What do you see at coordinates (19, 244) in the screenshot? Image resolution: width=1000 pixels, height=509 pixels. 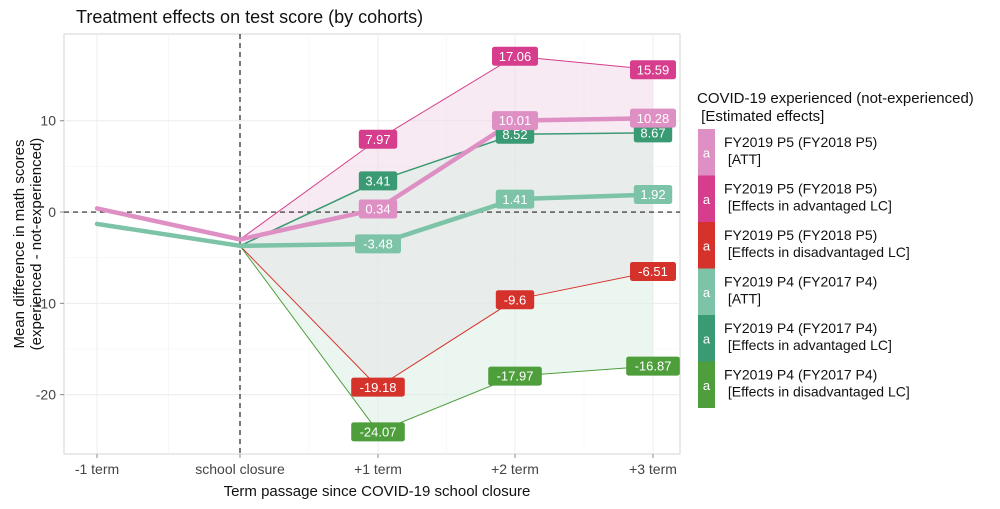 I see `y-axis-title-line-1: Mean difference in math scores` at bounding box center [19, 244].